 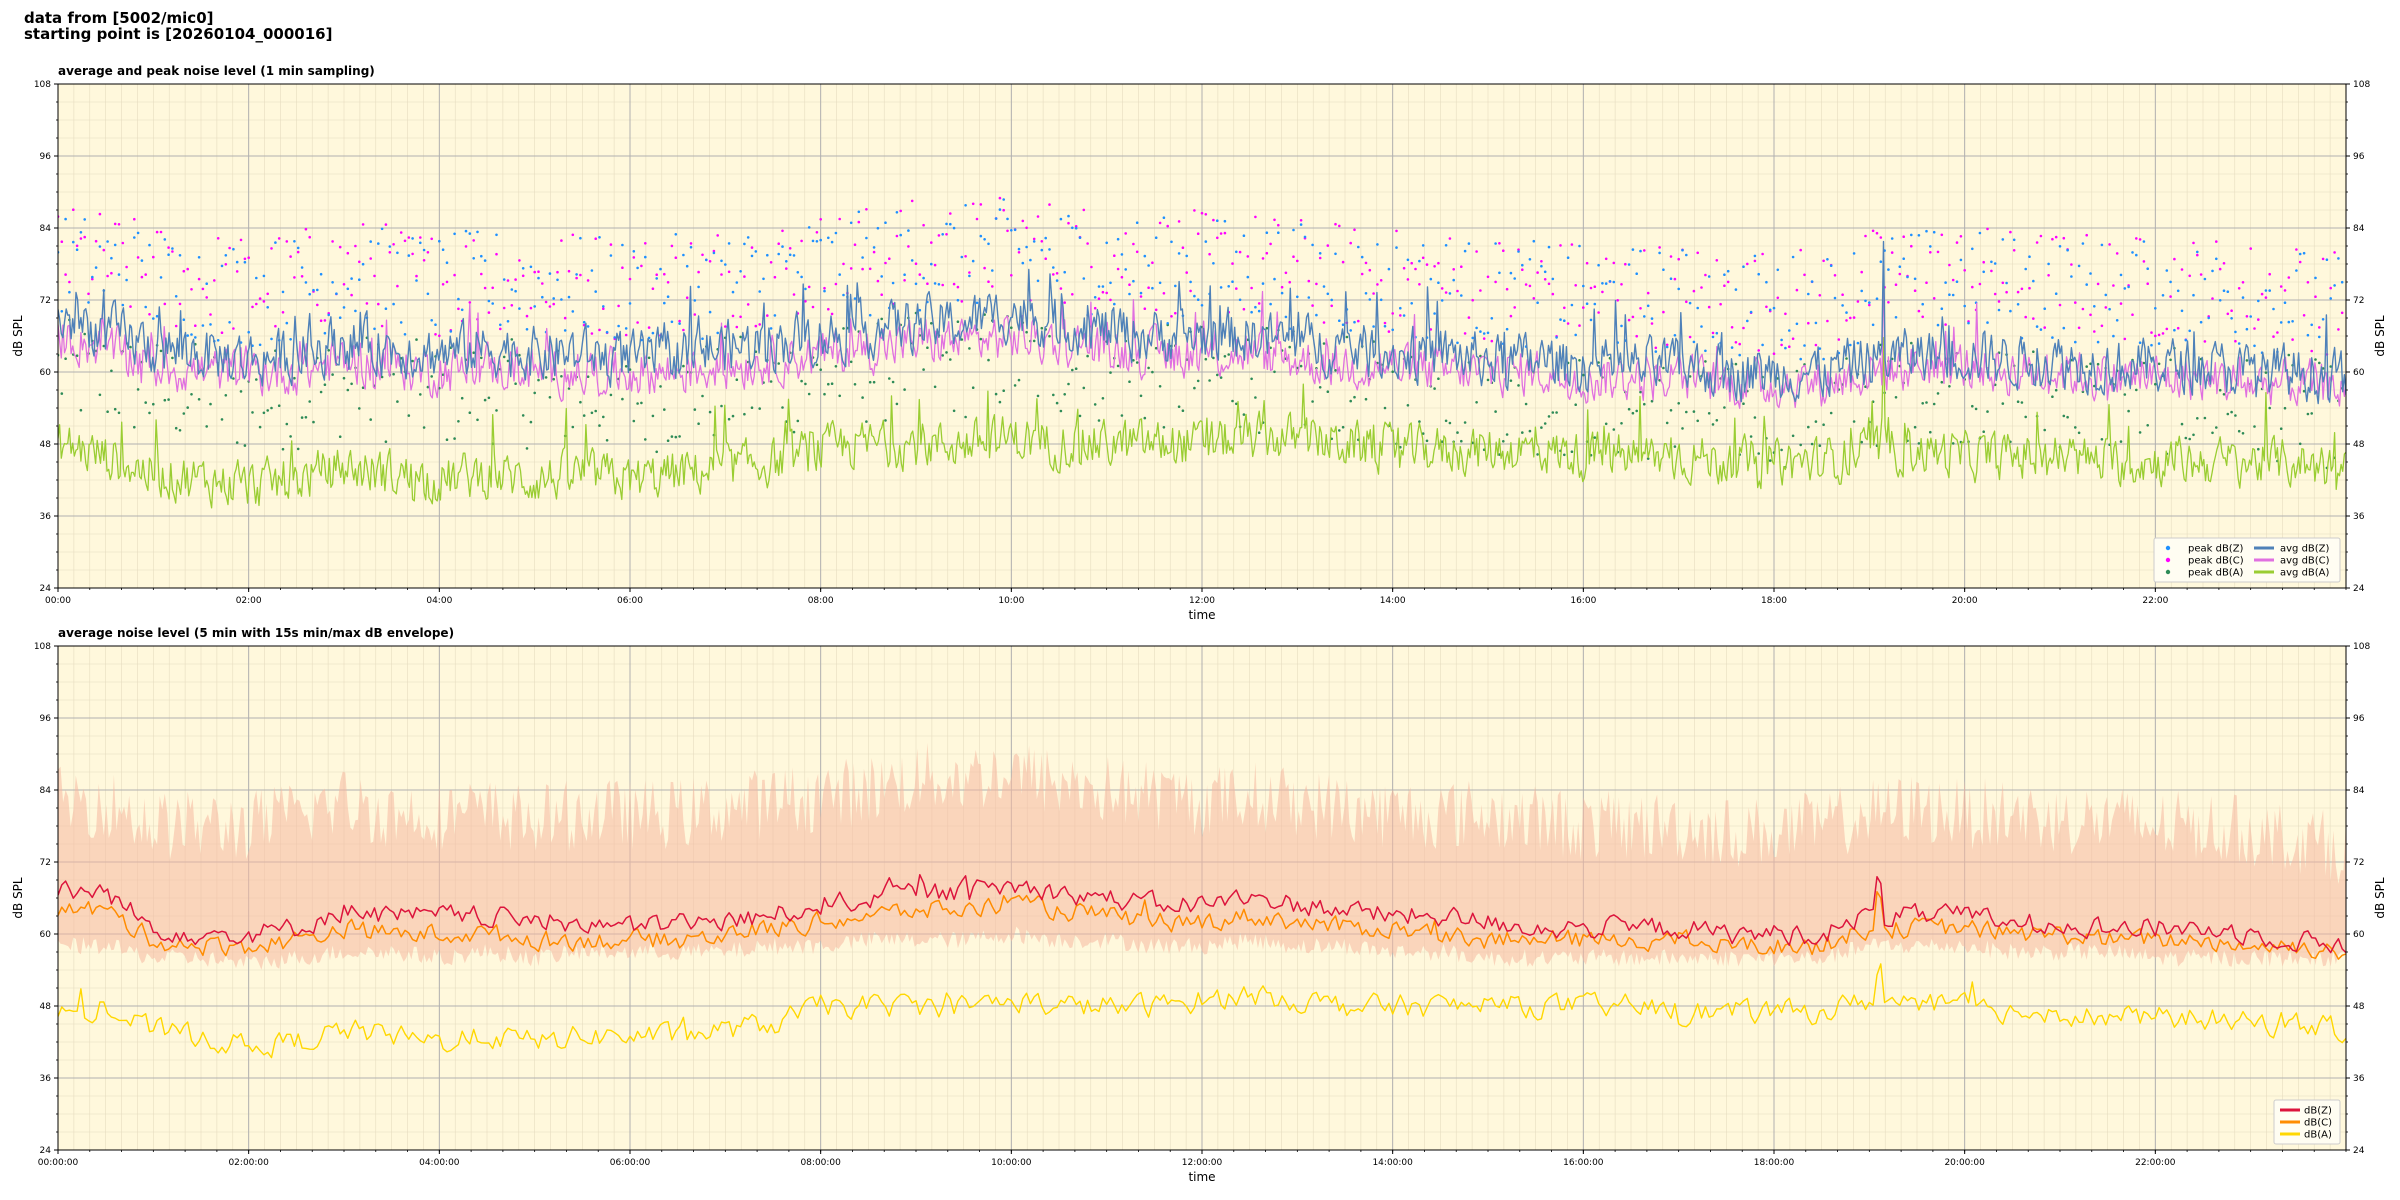 I want to click on x-tick-label: 14:00, so click(x=1393, y=601).